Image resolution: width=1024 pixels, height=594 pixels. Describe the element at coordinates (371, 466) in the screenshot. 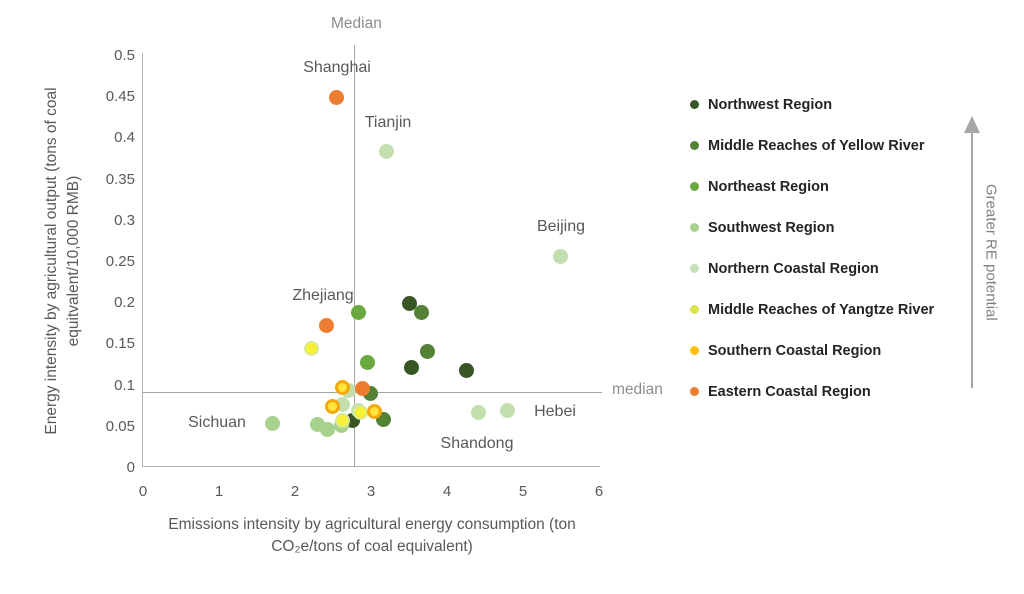

I see `x-axis-line` at that location.